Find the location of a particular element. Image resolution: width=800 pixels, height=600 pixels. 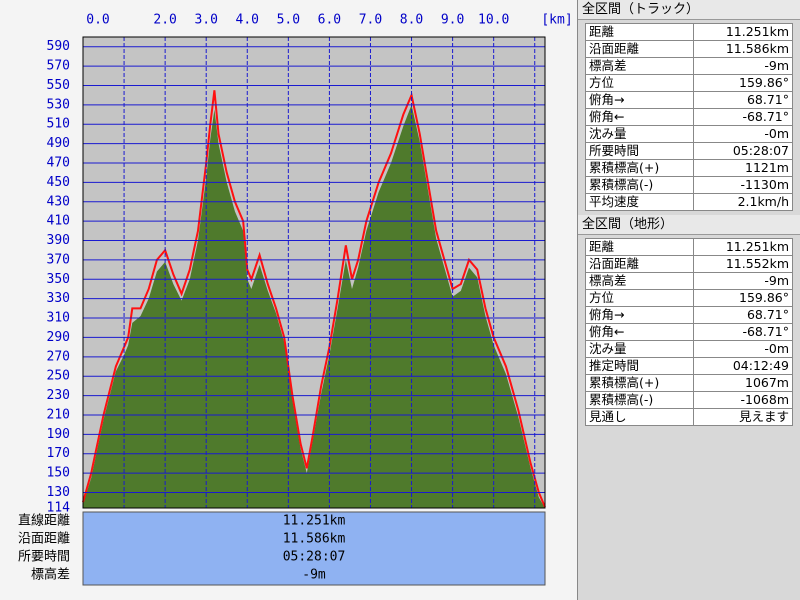

y-tick-label: 550 is located at coordinates (58, 85).